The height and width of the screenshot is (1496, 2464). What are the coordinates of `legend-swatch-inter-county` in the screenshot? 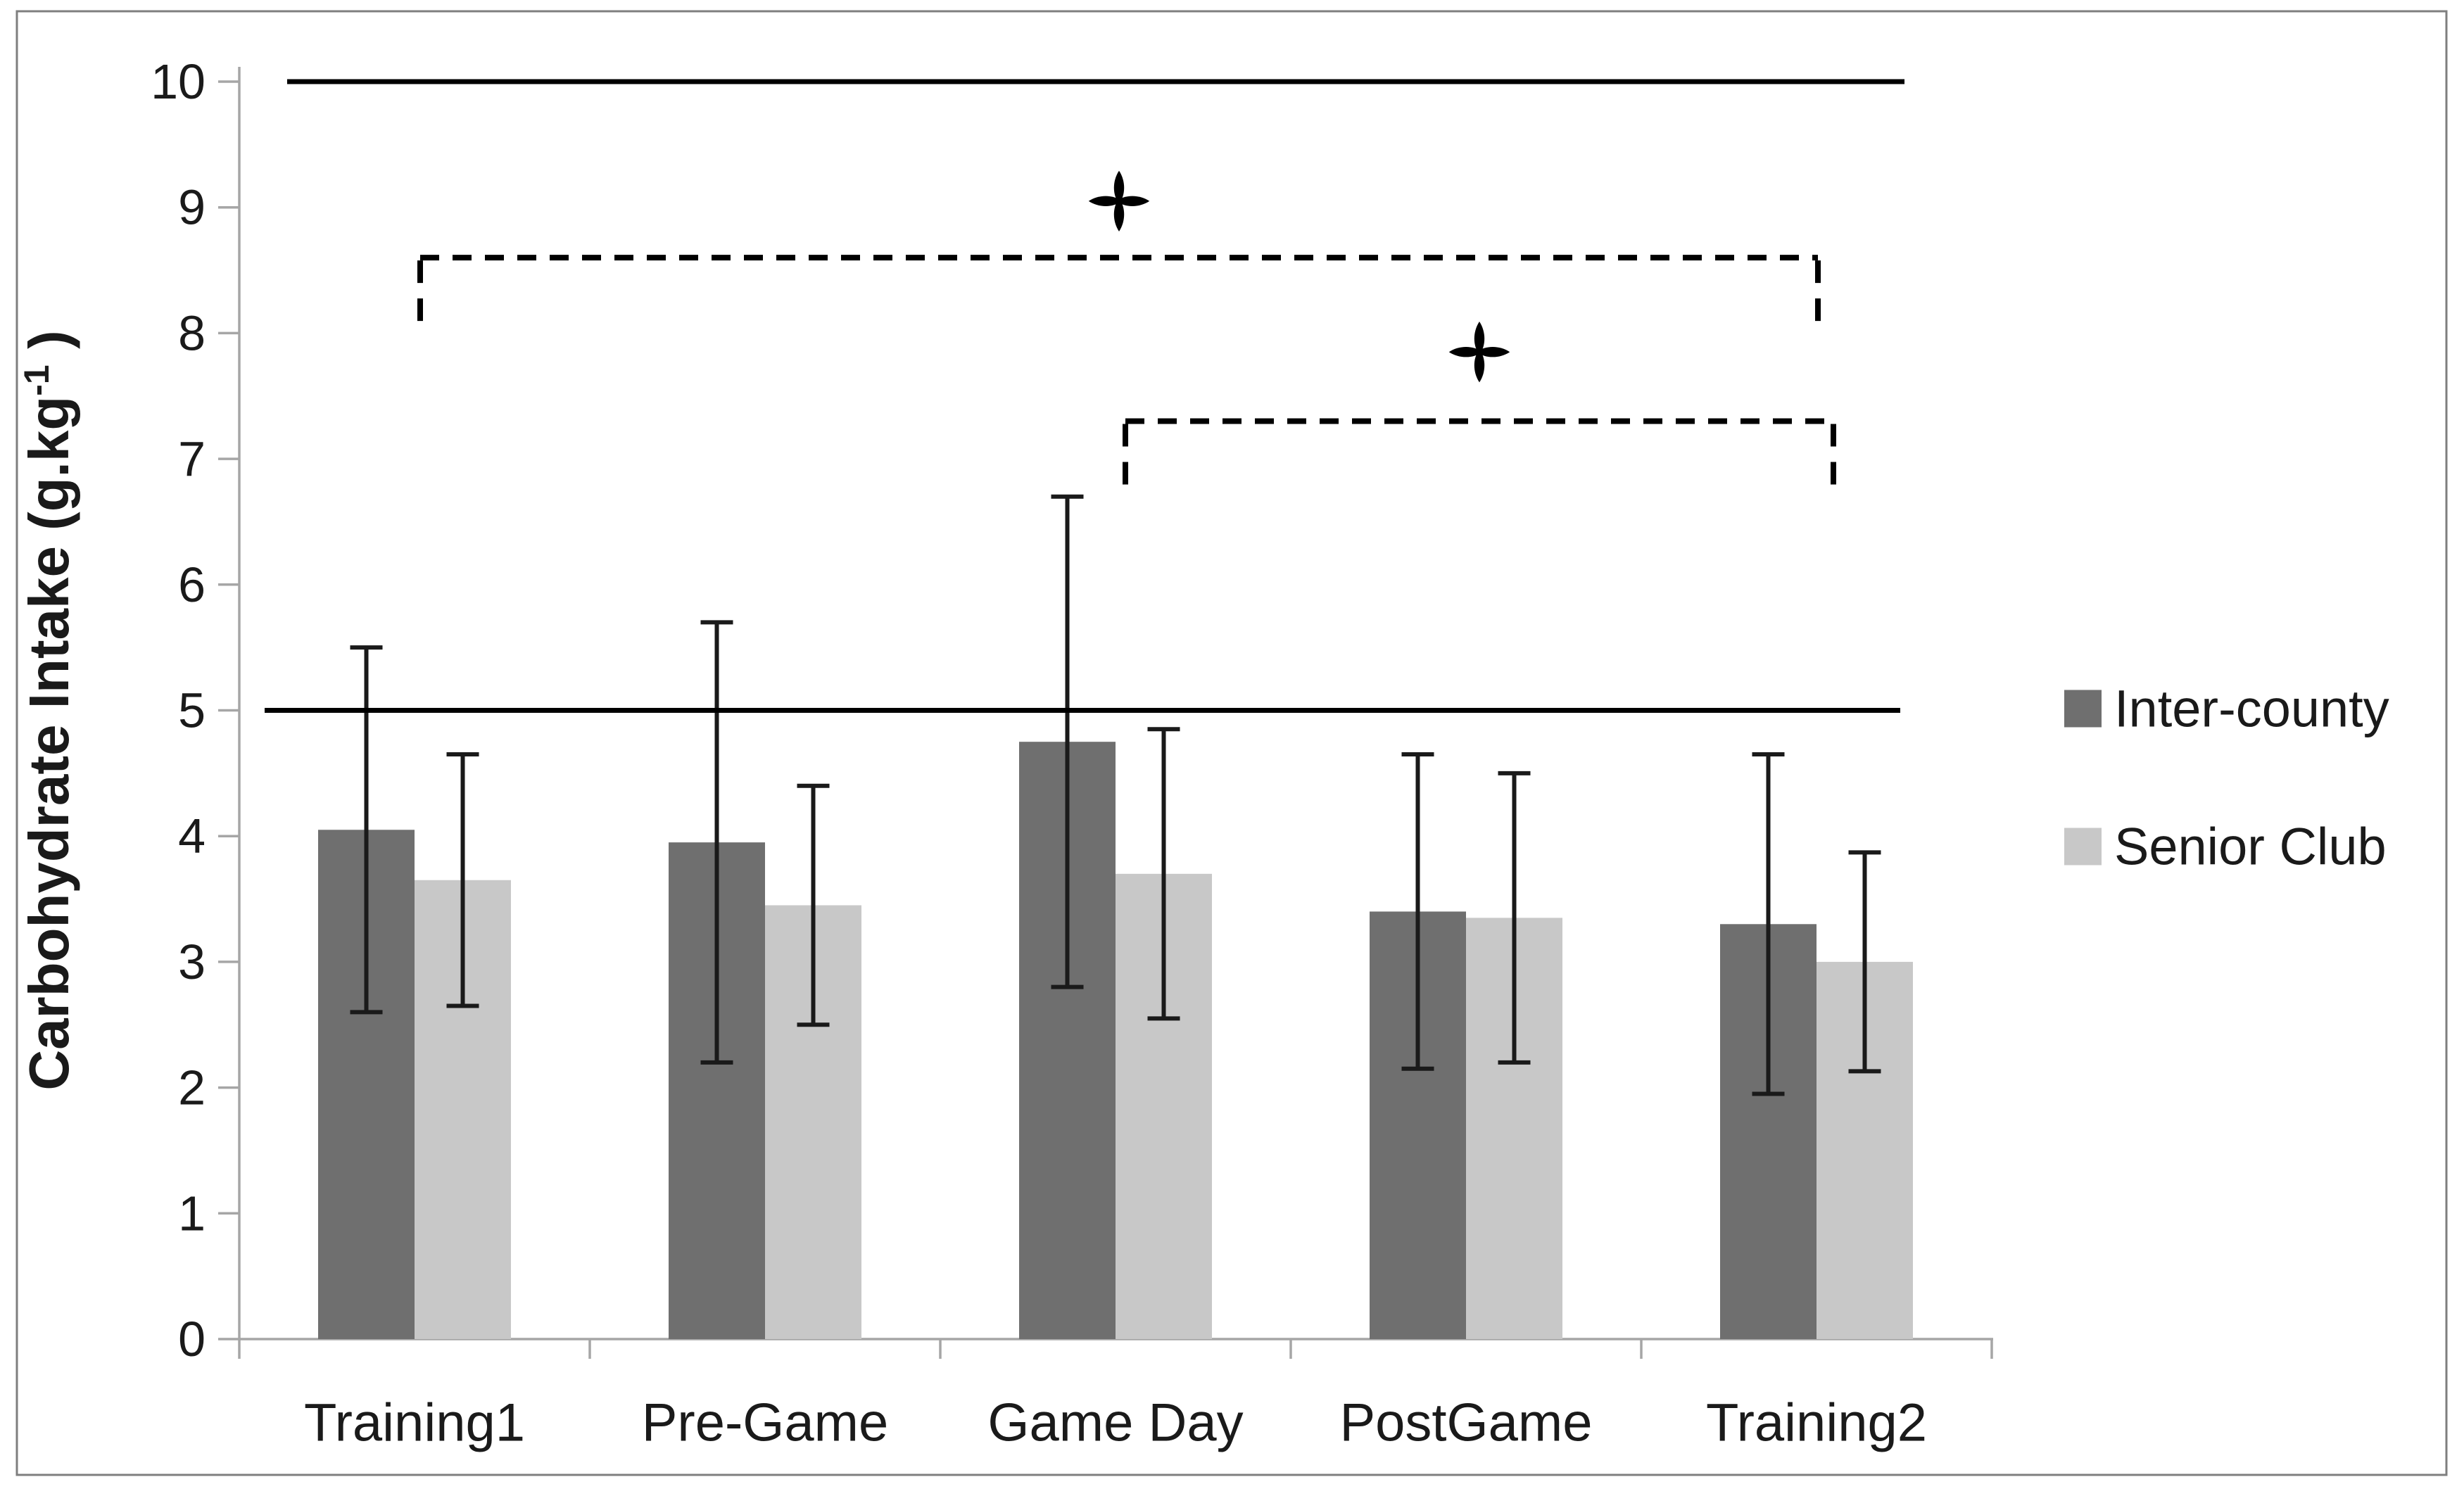 It's located at (2083, 709).